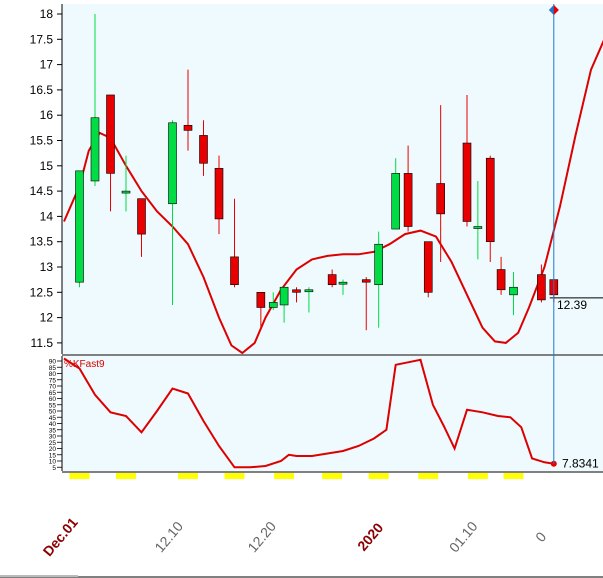  What do you see at coordinates (53, 387) in the screenshot?
I see `indicator-tick-label: 70` at bounding box center [53, 387].